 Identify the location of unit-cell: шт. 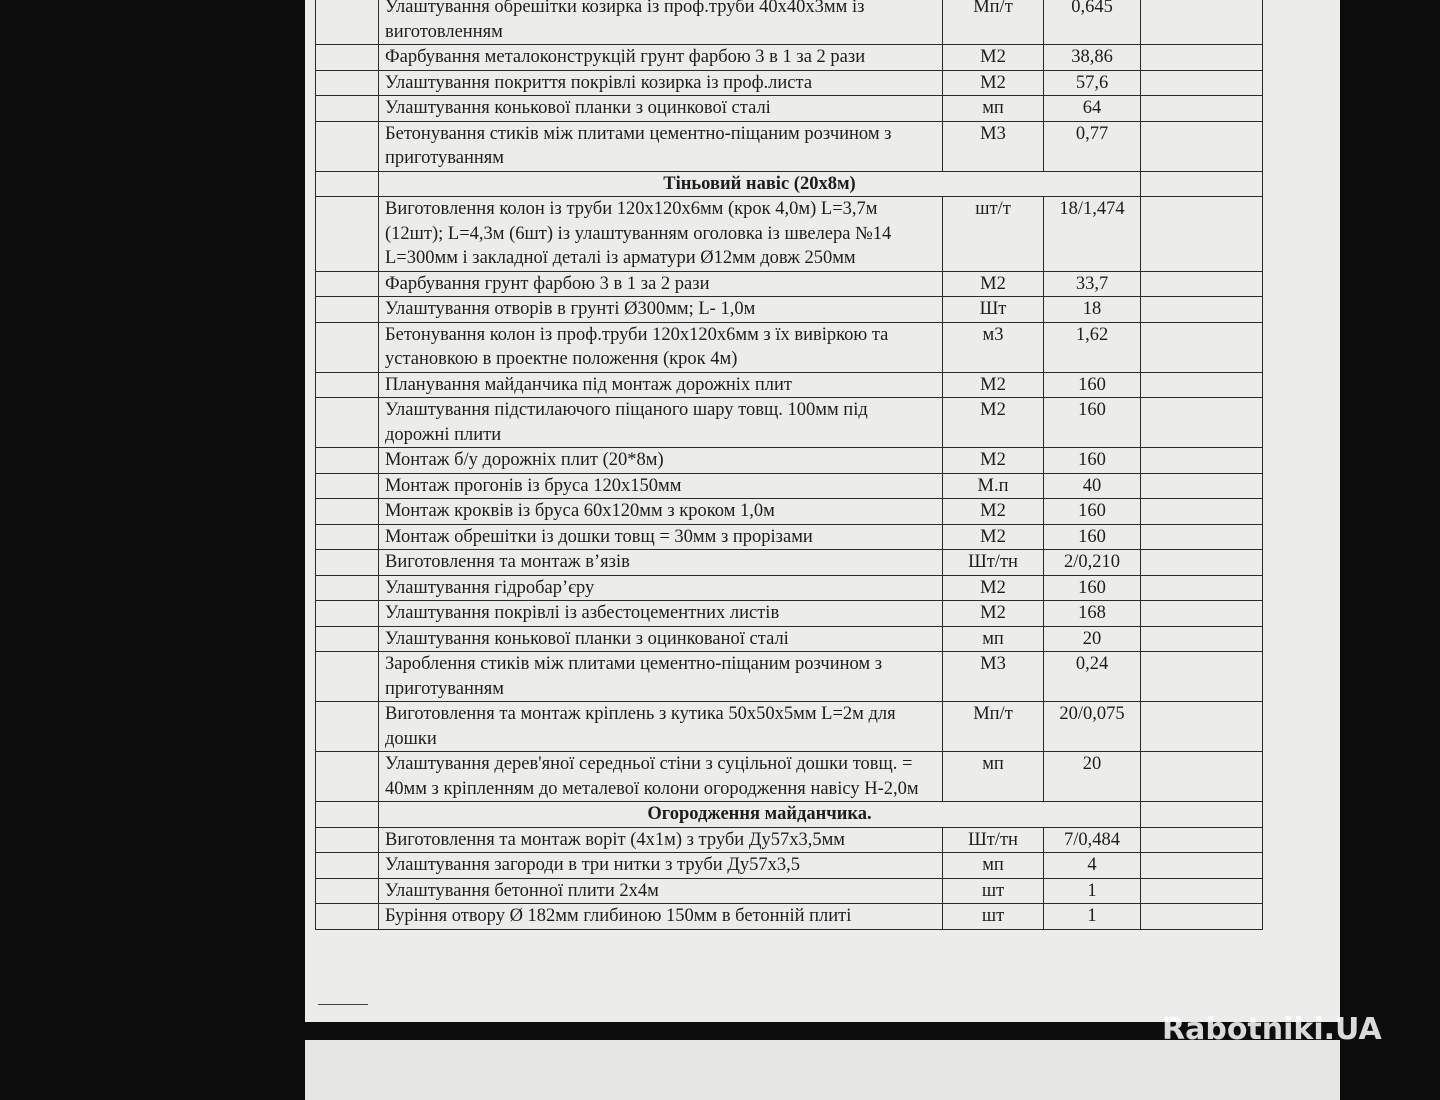
(993, 916).